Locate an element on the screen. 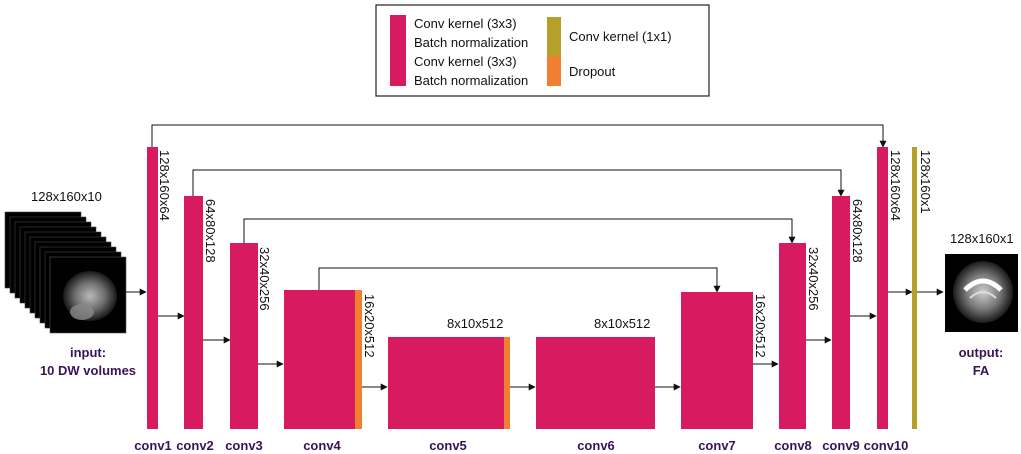 The width and height of the screenshot is (1021, 454). conv1-dims: 128x160x64 is located at coordinates (164, 185).